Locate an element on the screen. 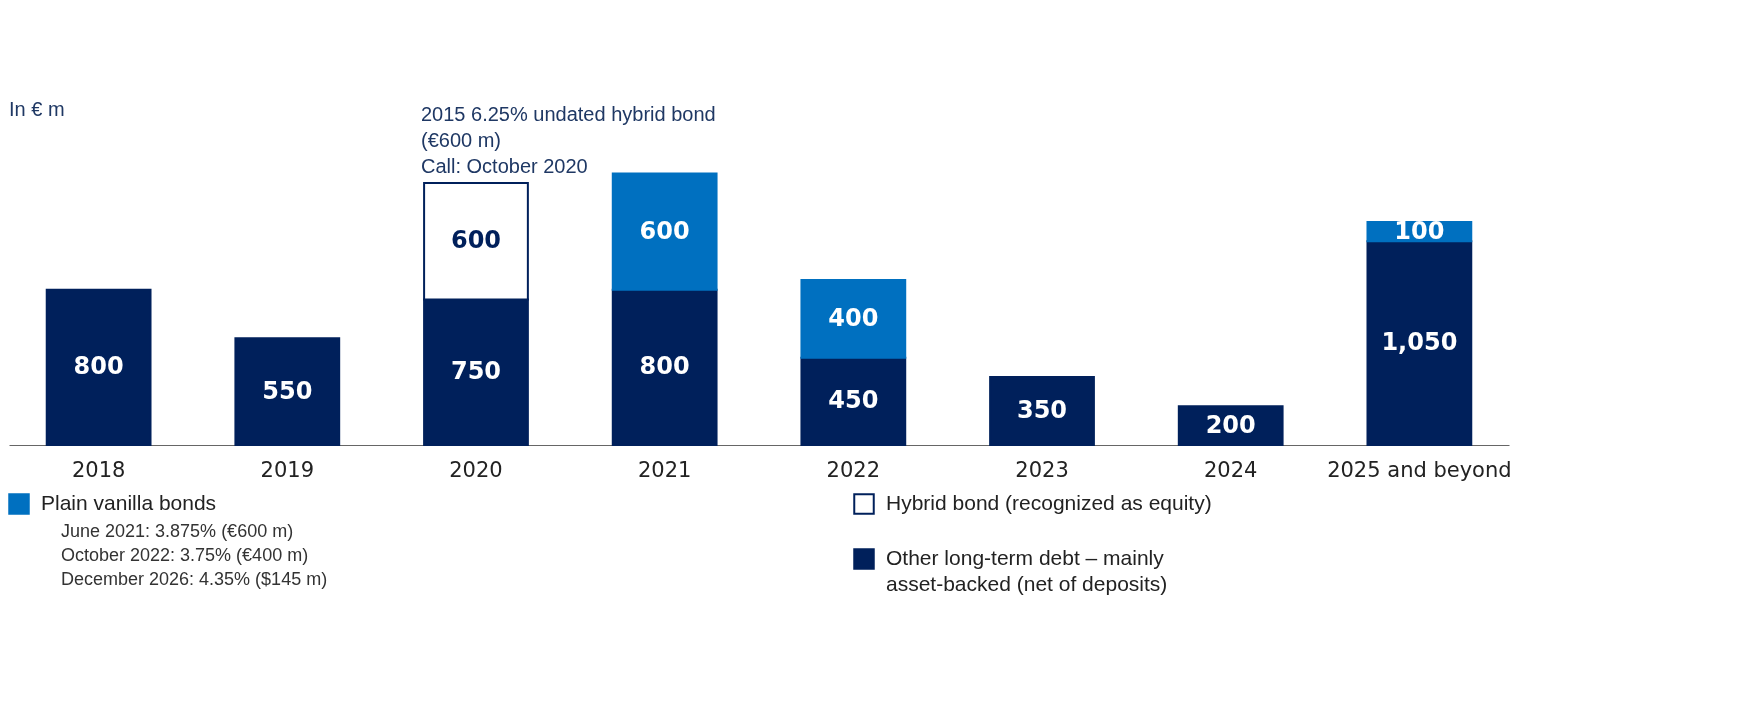 The width and height of the screenshot is (1746, 711). legend-label: Other long-term debt – mainly asset-backed (net of deposits) is located at coordinates (1027, 570).